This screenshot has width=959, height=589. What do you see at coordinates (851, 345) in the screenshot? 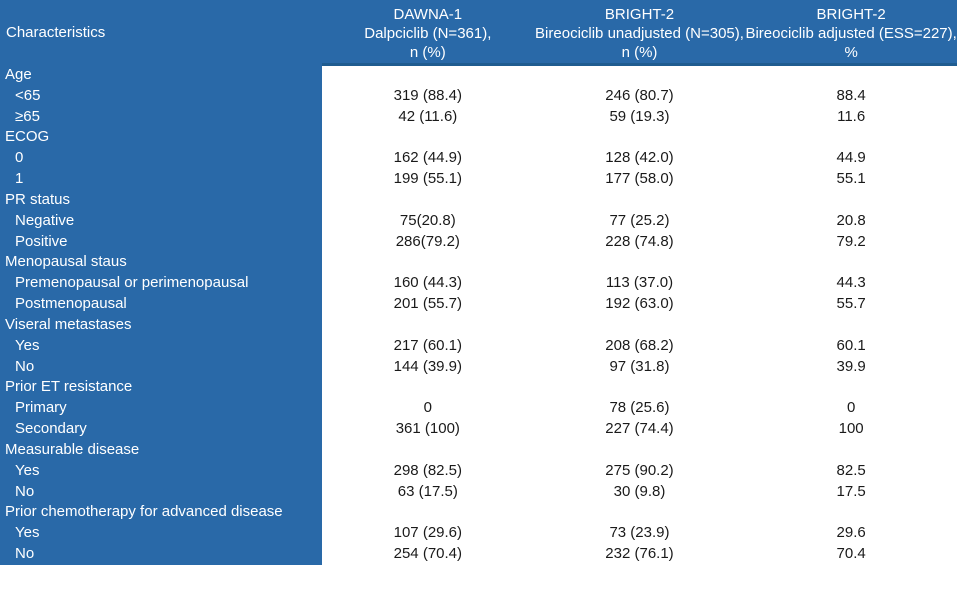
I see `cell-bright2-adjusted: 60.1` at bounding box center [851, 345].